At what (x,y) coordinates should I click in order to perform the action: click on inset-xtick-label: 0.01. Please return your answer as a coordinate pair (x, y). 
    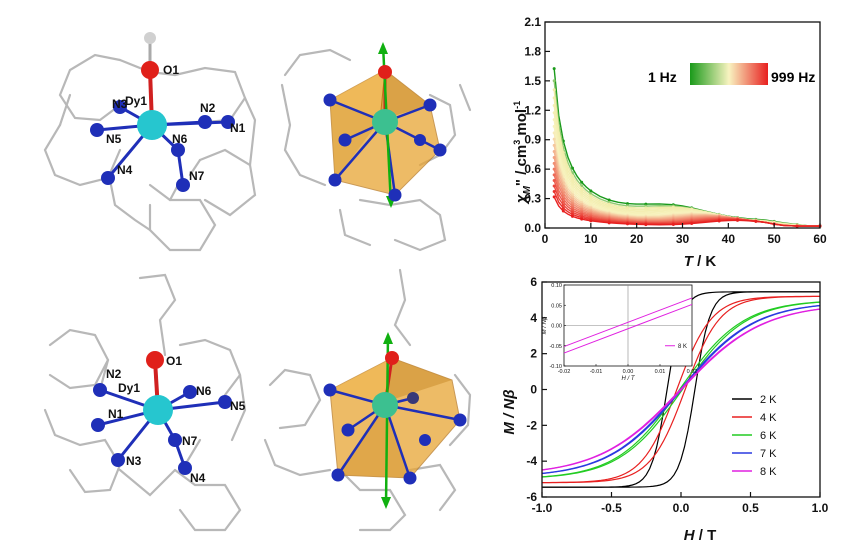
    Looking at the image, I should click on (660, 372).